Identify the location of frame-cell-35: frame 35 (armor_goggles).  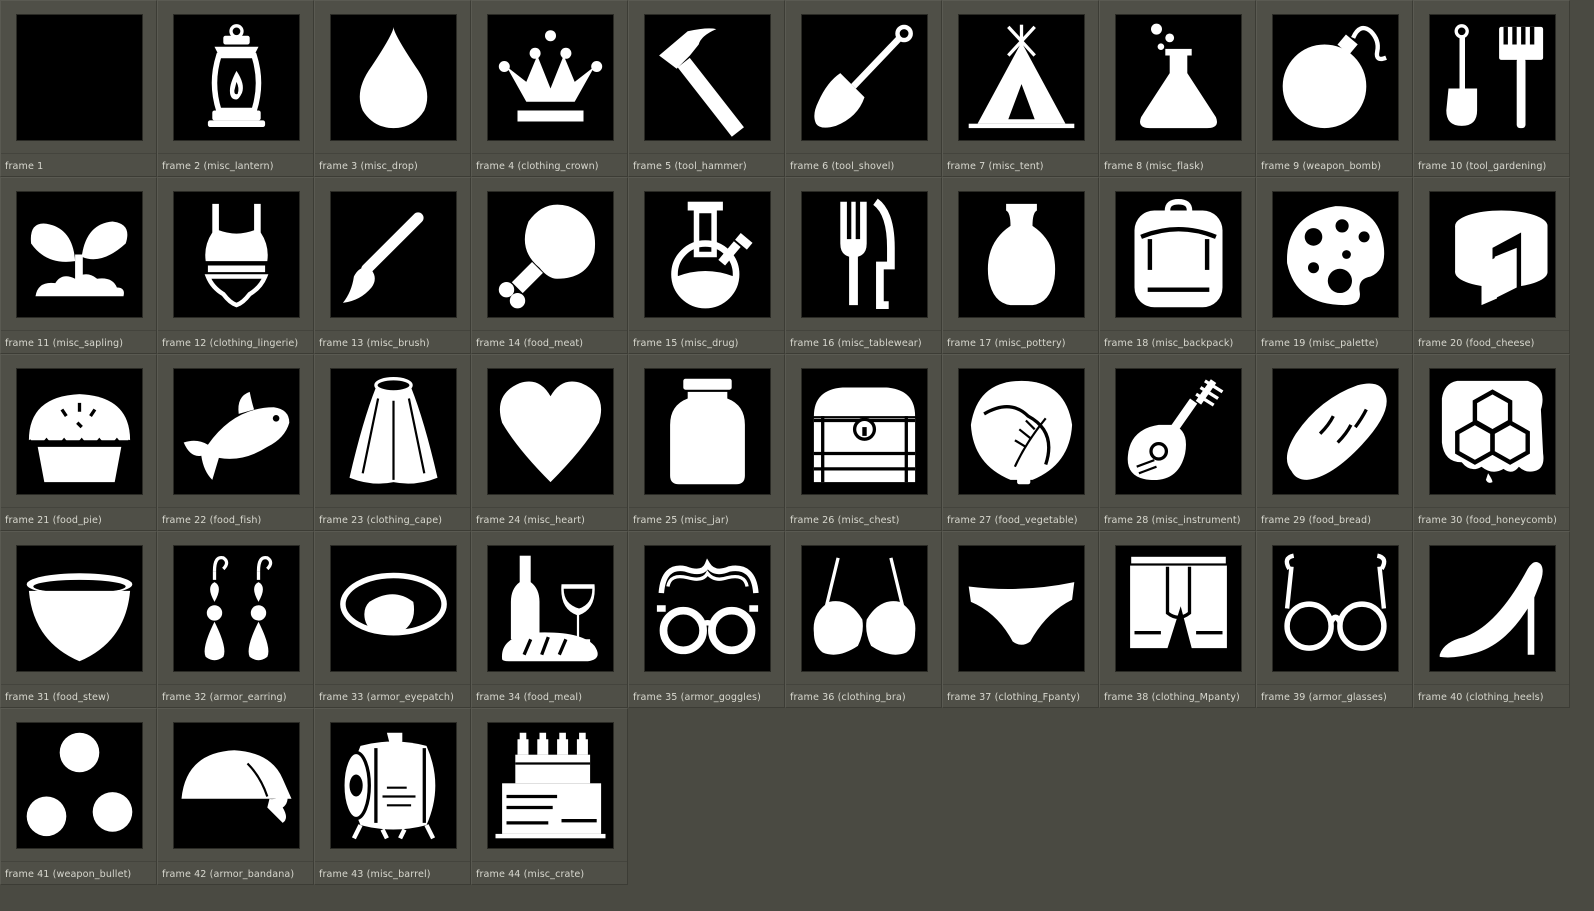
(706, 619).